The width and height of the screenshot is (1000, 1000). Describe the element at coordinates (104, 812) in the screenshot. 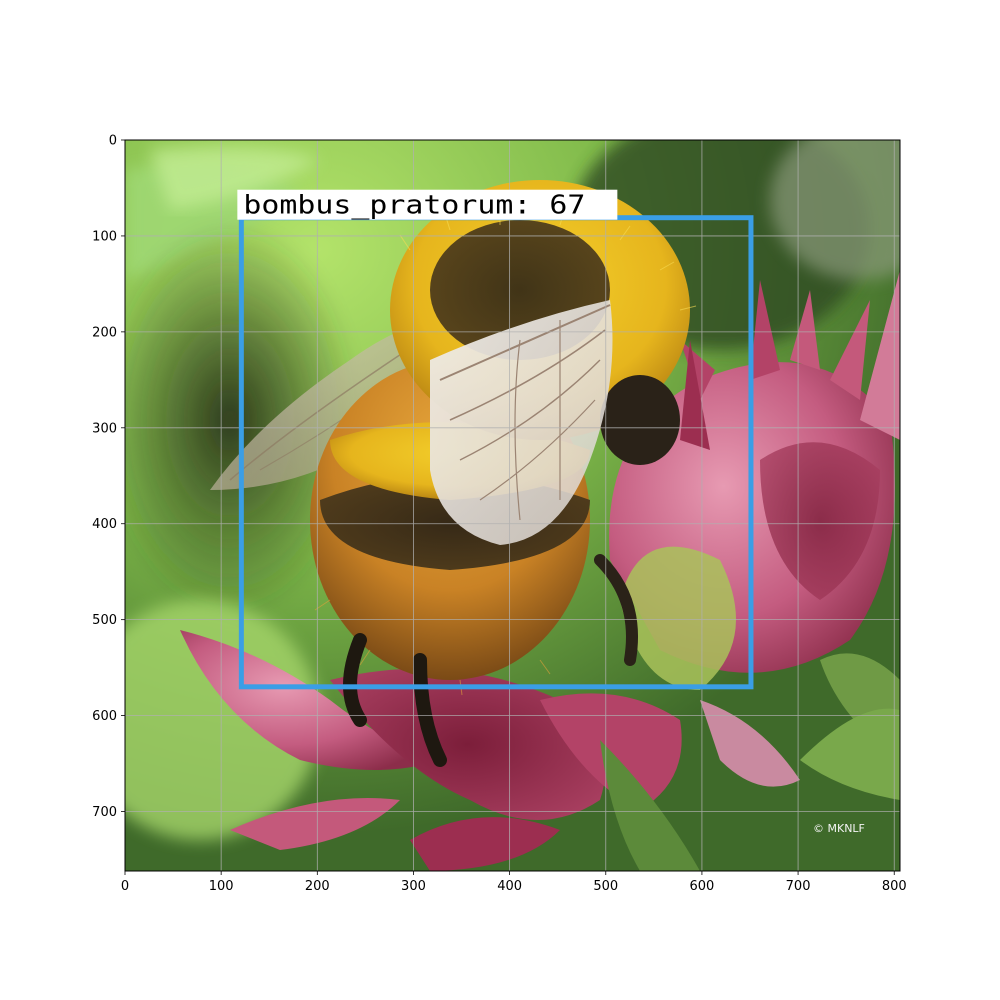

I see `y-tick-label: 700` at that location.